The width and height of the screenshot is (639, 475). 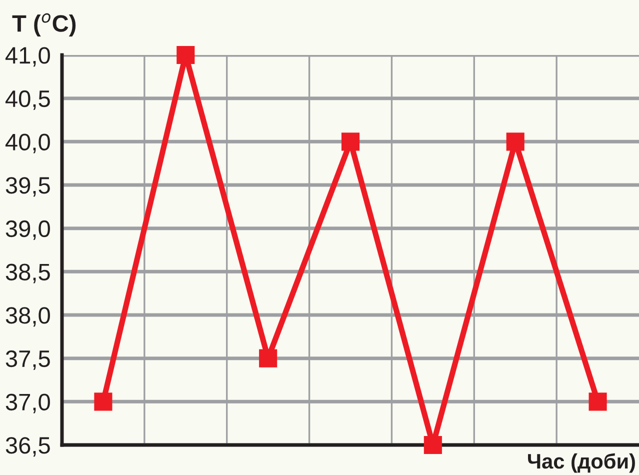 I want to click on y-tick-label: 40,5, so click(x=27, y=100).